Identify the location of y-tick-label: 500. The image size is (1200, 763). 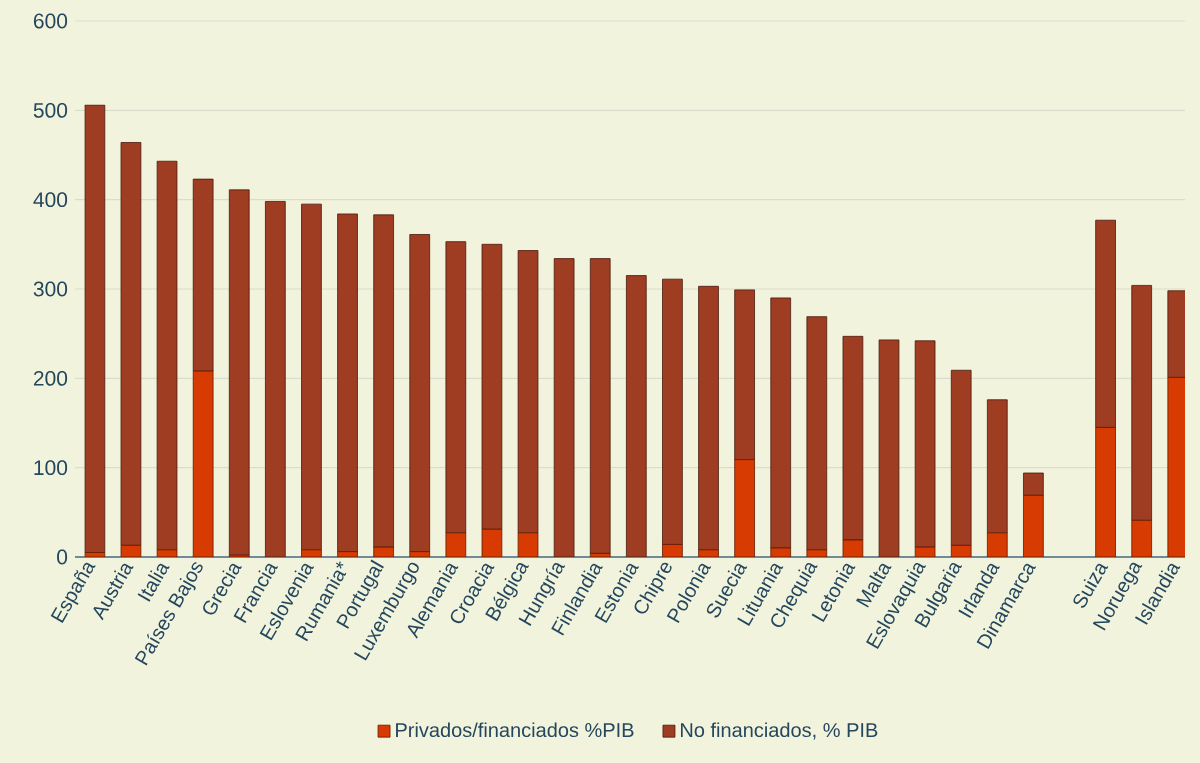
(50, 110).